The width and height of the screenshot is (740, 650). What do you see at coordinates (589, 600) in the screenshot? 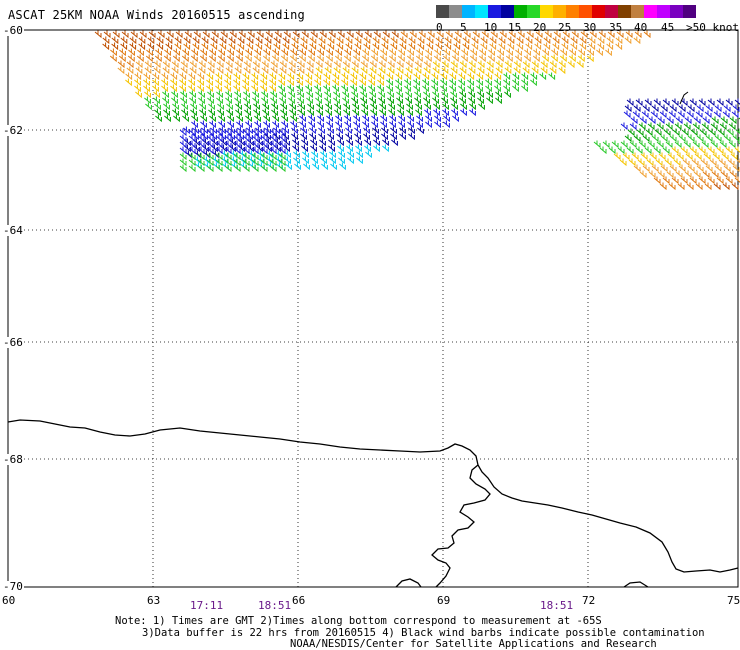
I see `lon-label-72: 72` at bounding box center [589, 600].